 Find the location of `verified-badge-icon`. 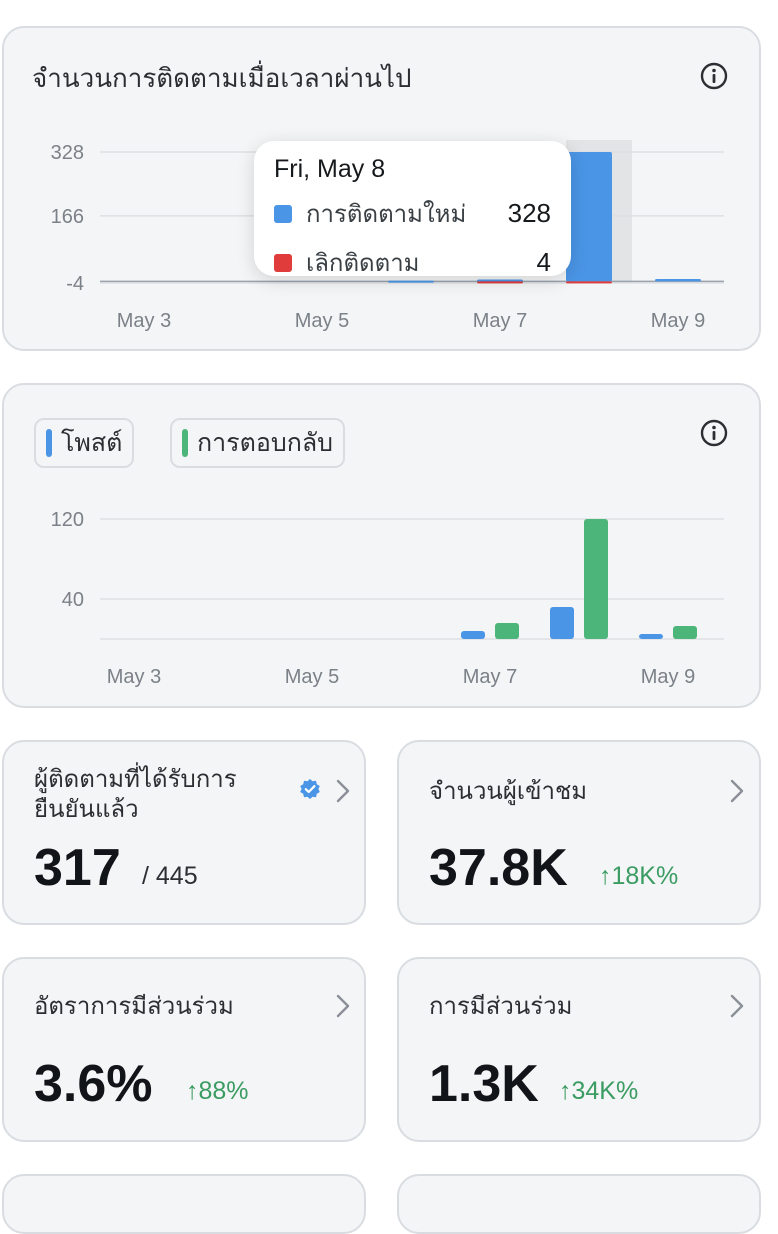

verified-badge-icon is located at coordinates (310, 789).